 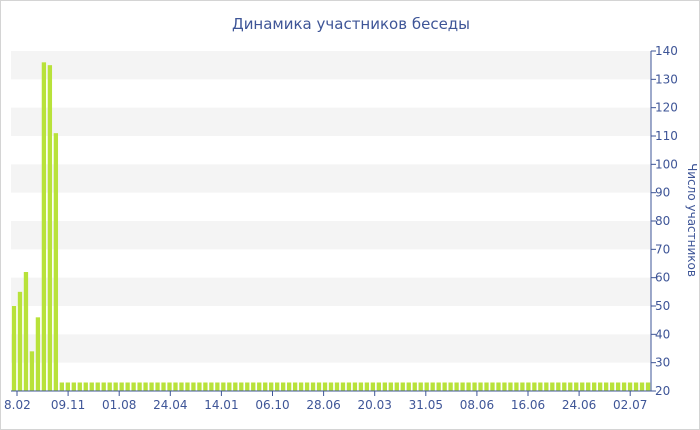 What do you see at coordinates (426, 405) in the screenshot?
I see `x-tick-label: 31.05` at bounding box center [426, 405].